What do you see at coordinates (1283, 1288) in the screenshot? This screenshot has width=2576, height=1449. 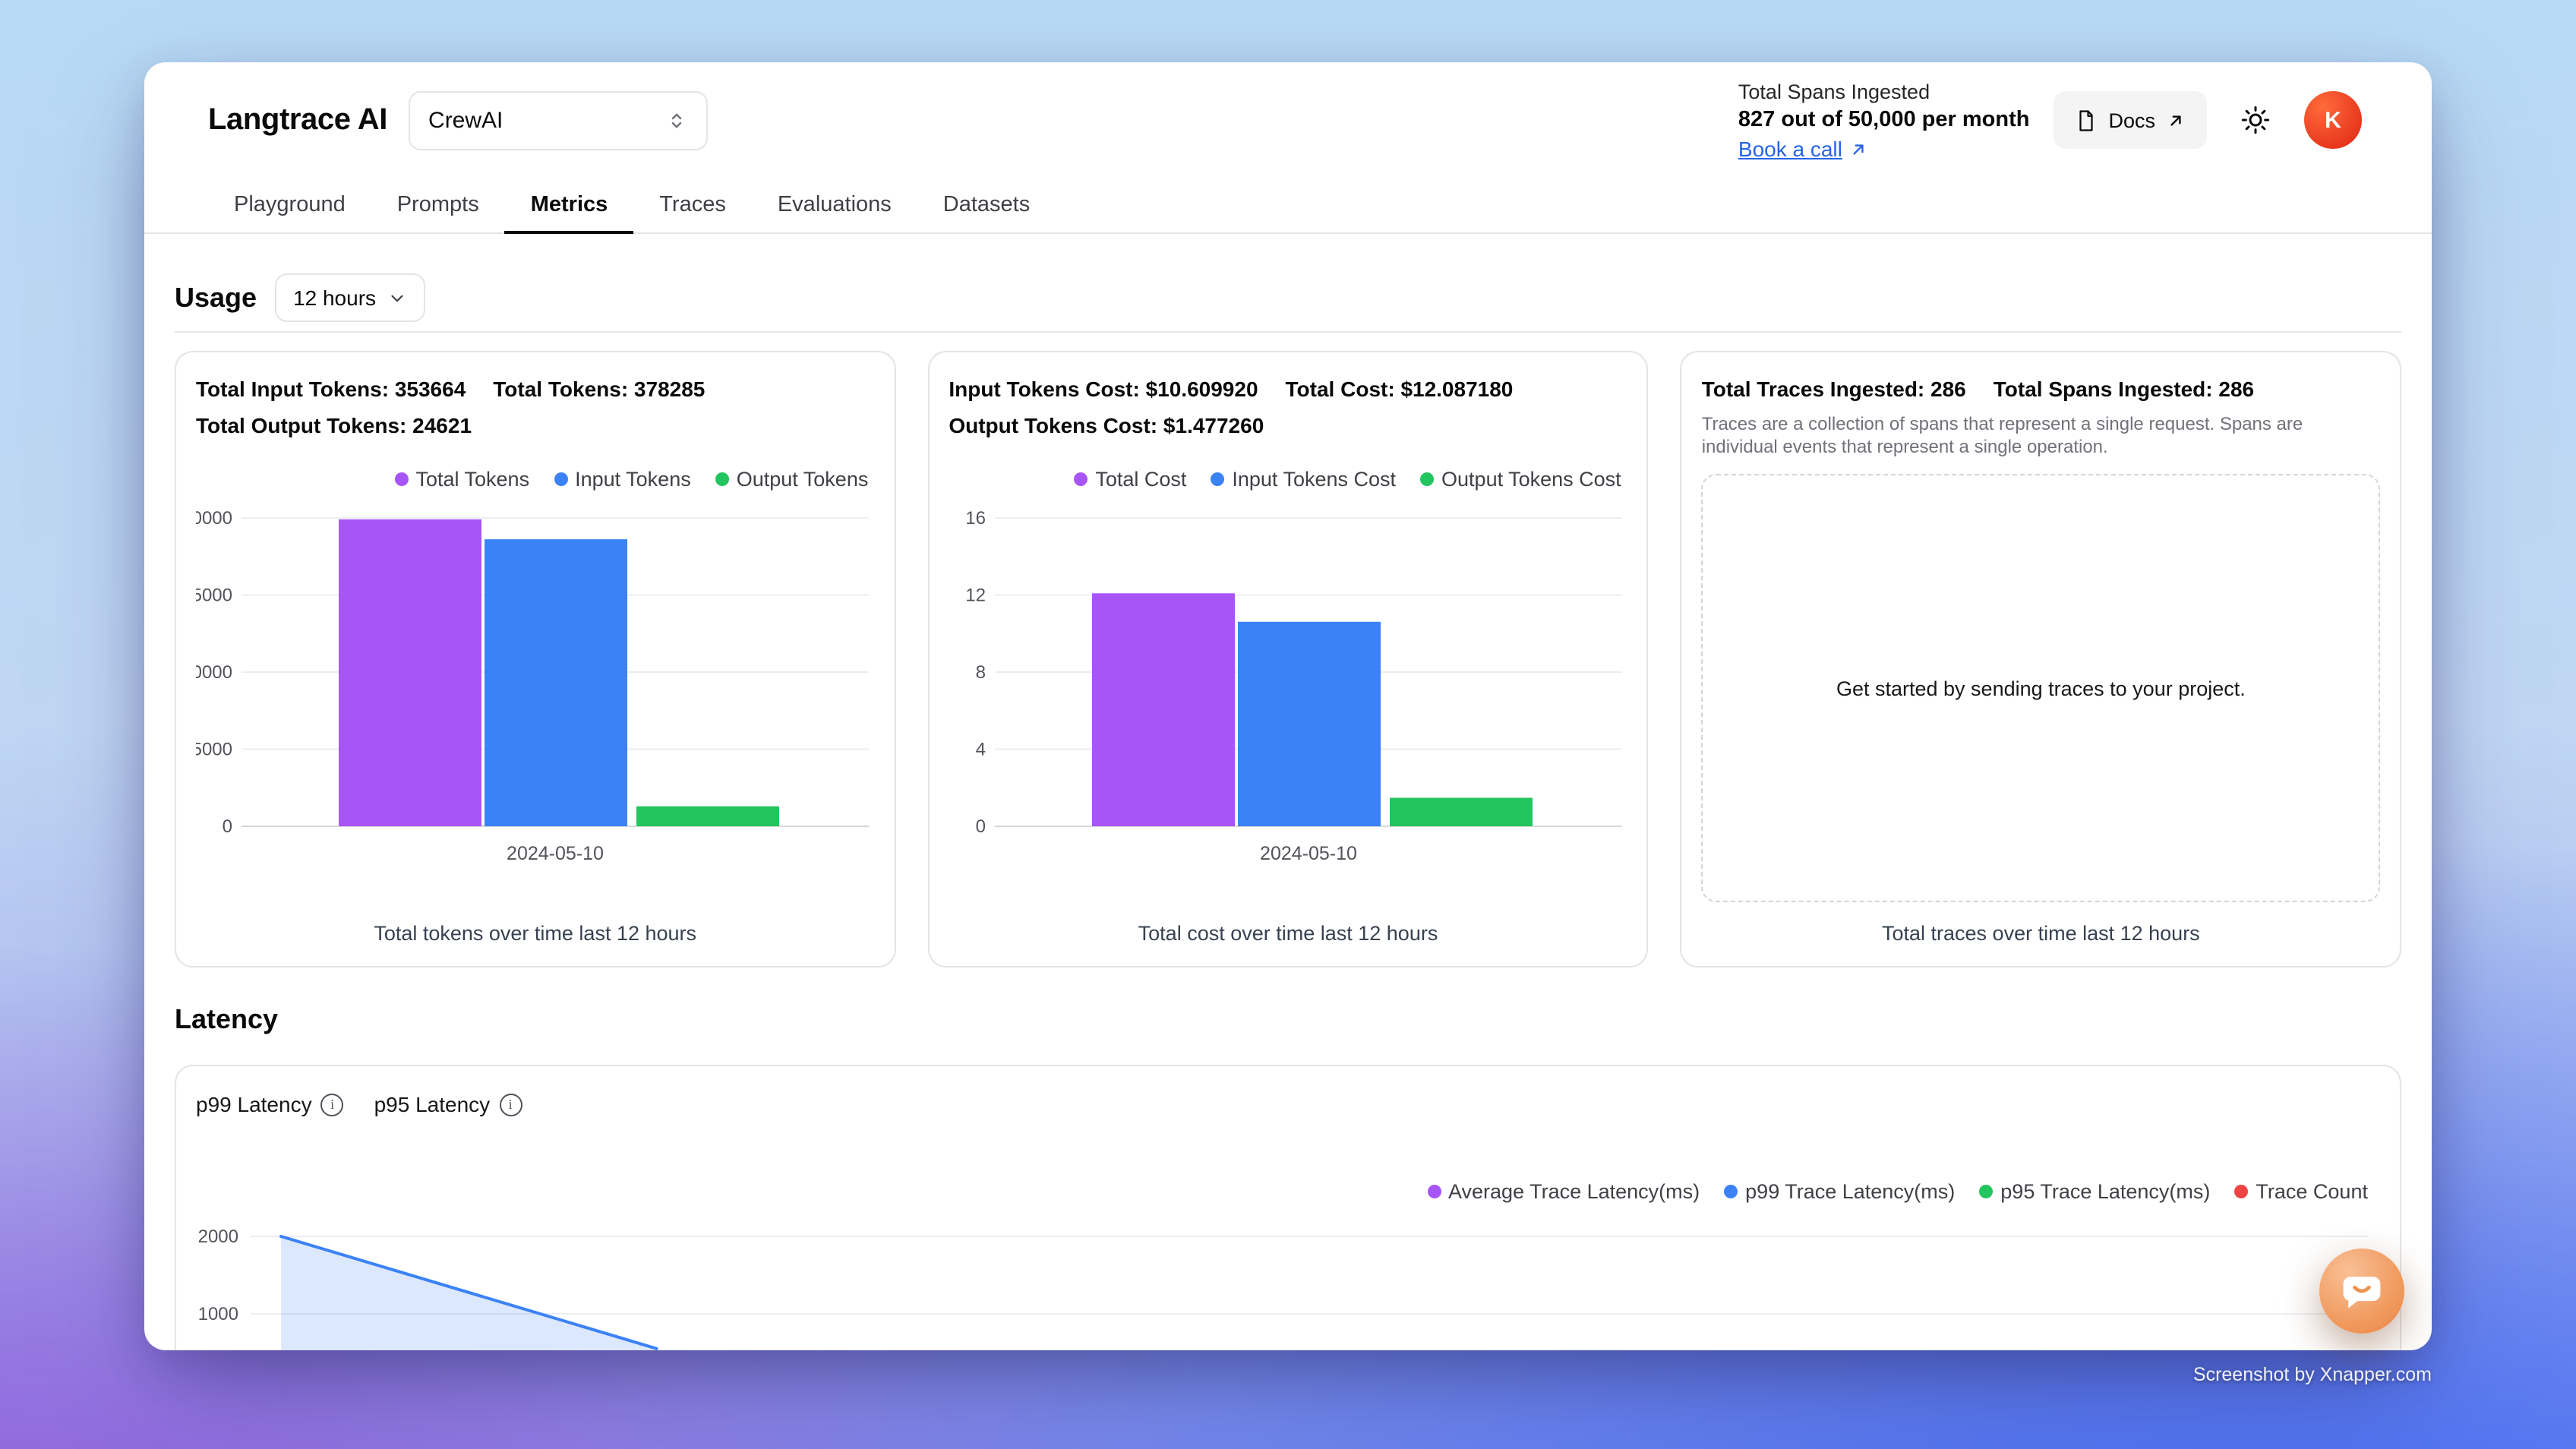 I see `latency-area-chart: 2000 1000` at bounding box center [1283, 1288].